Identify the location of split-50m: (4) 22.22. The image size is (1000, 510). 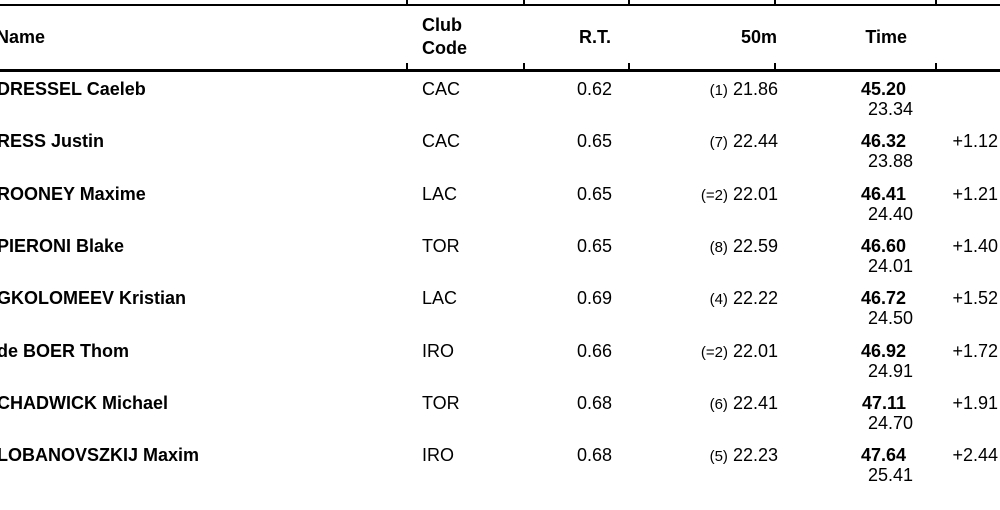
(703, 299).